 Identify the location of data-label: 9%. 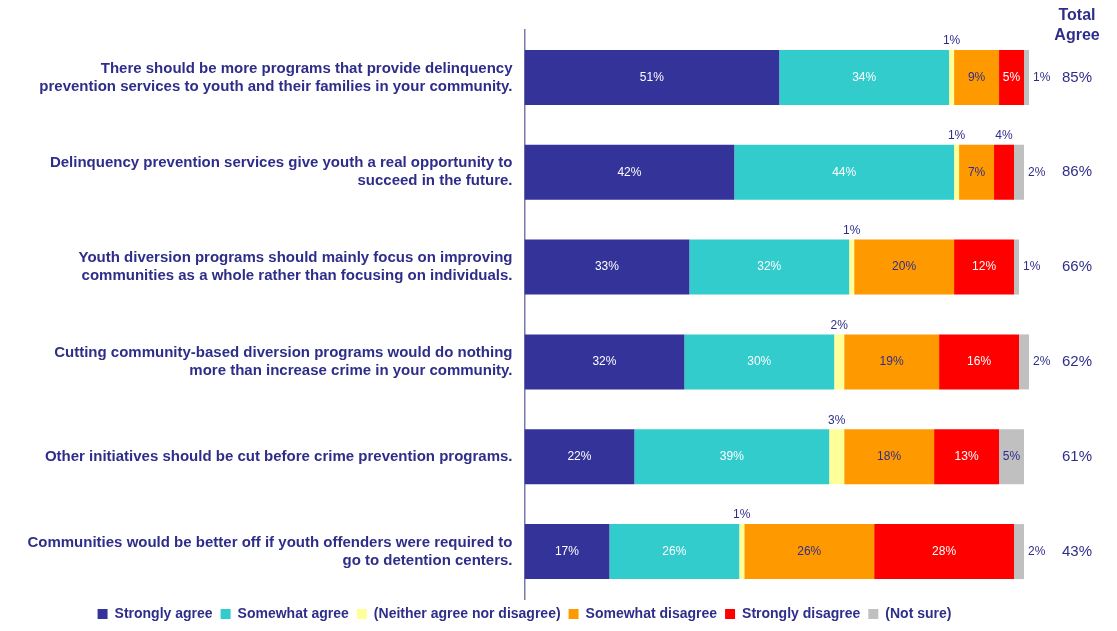
(976, 76).